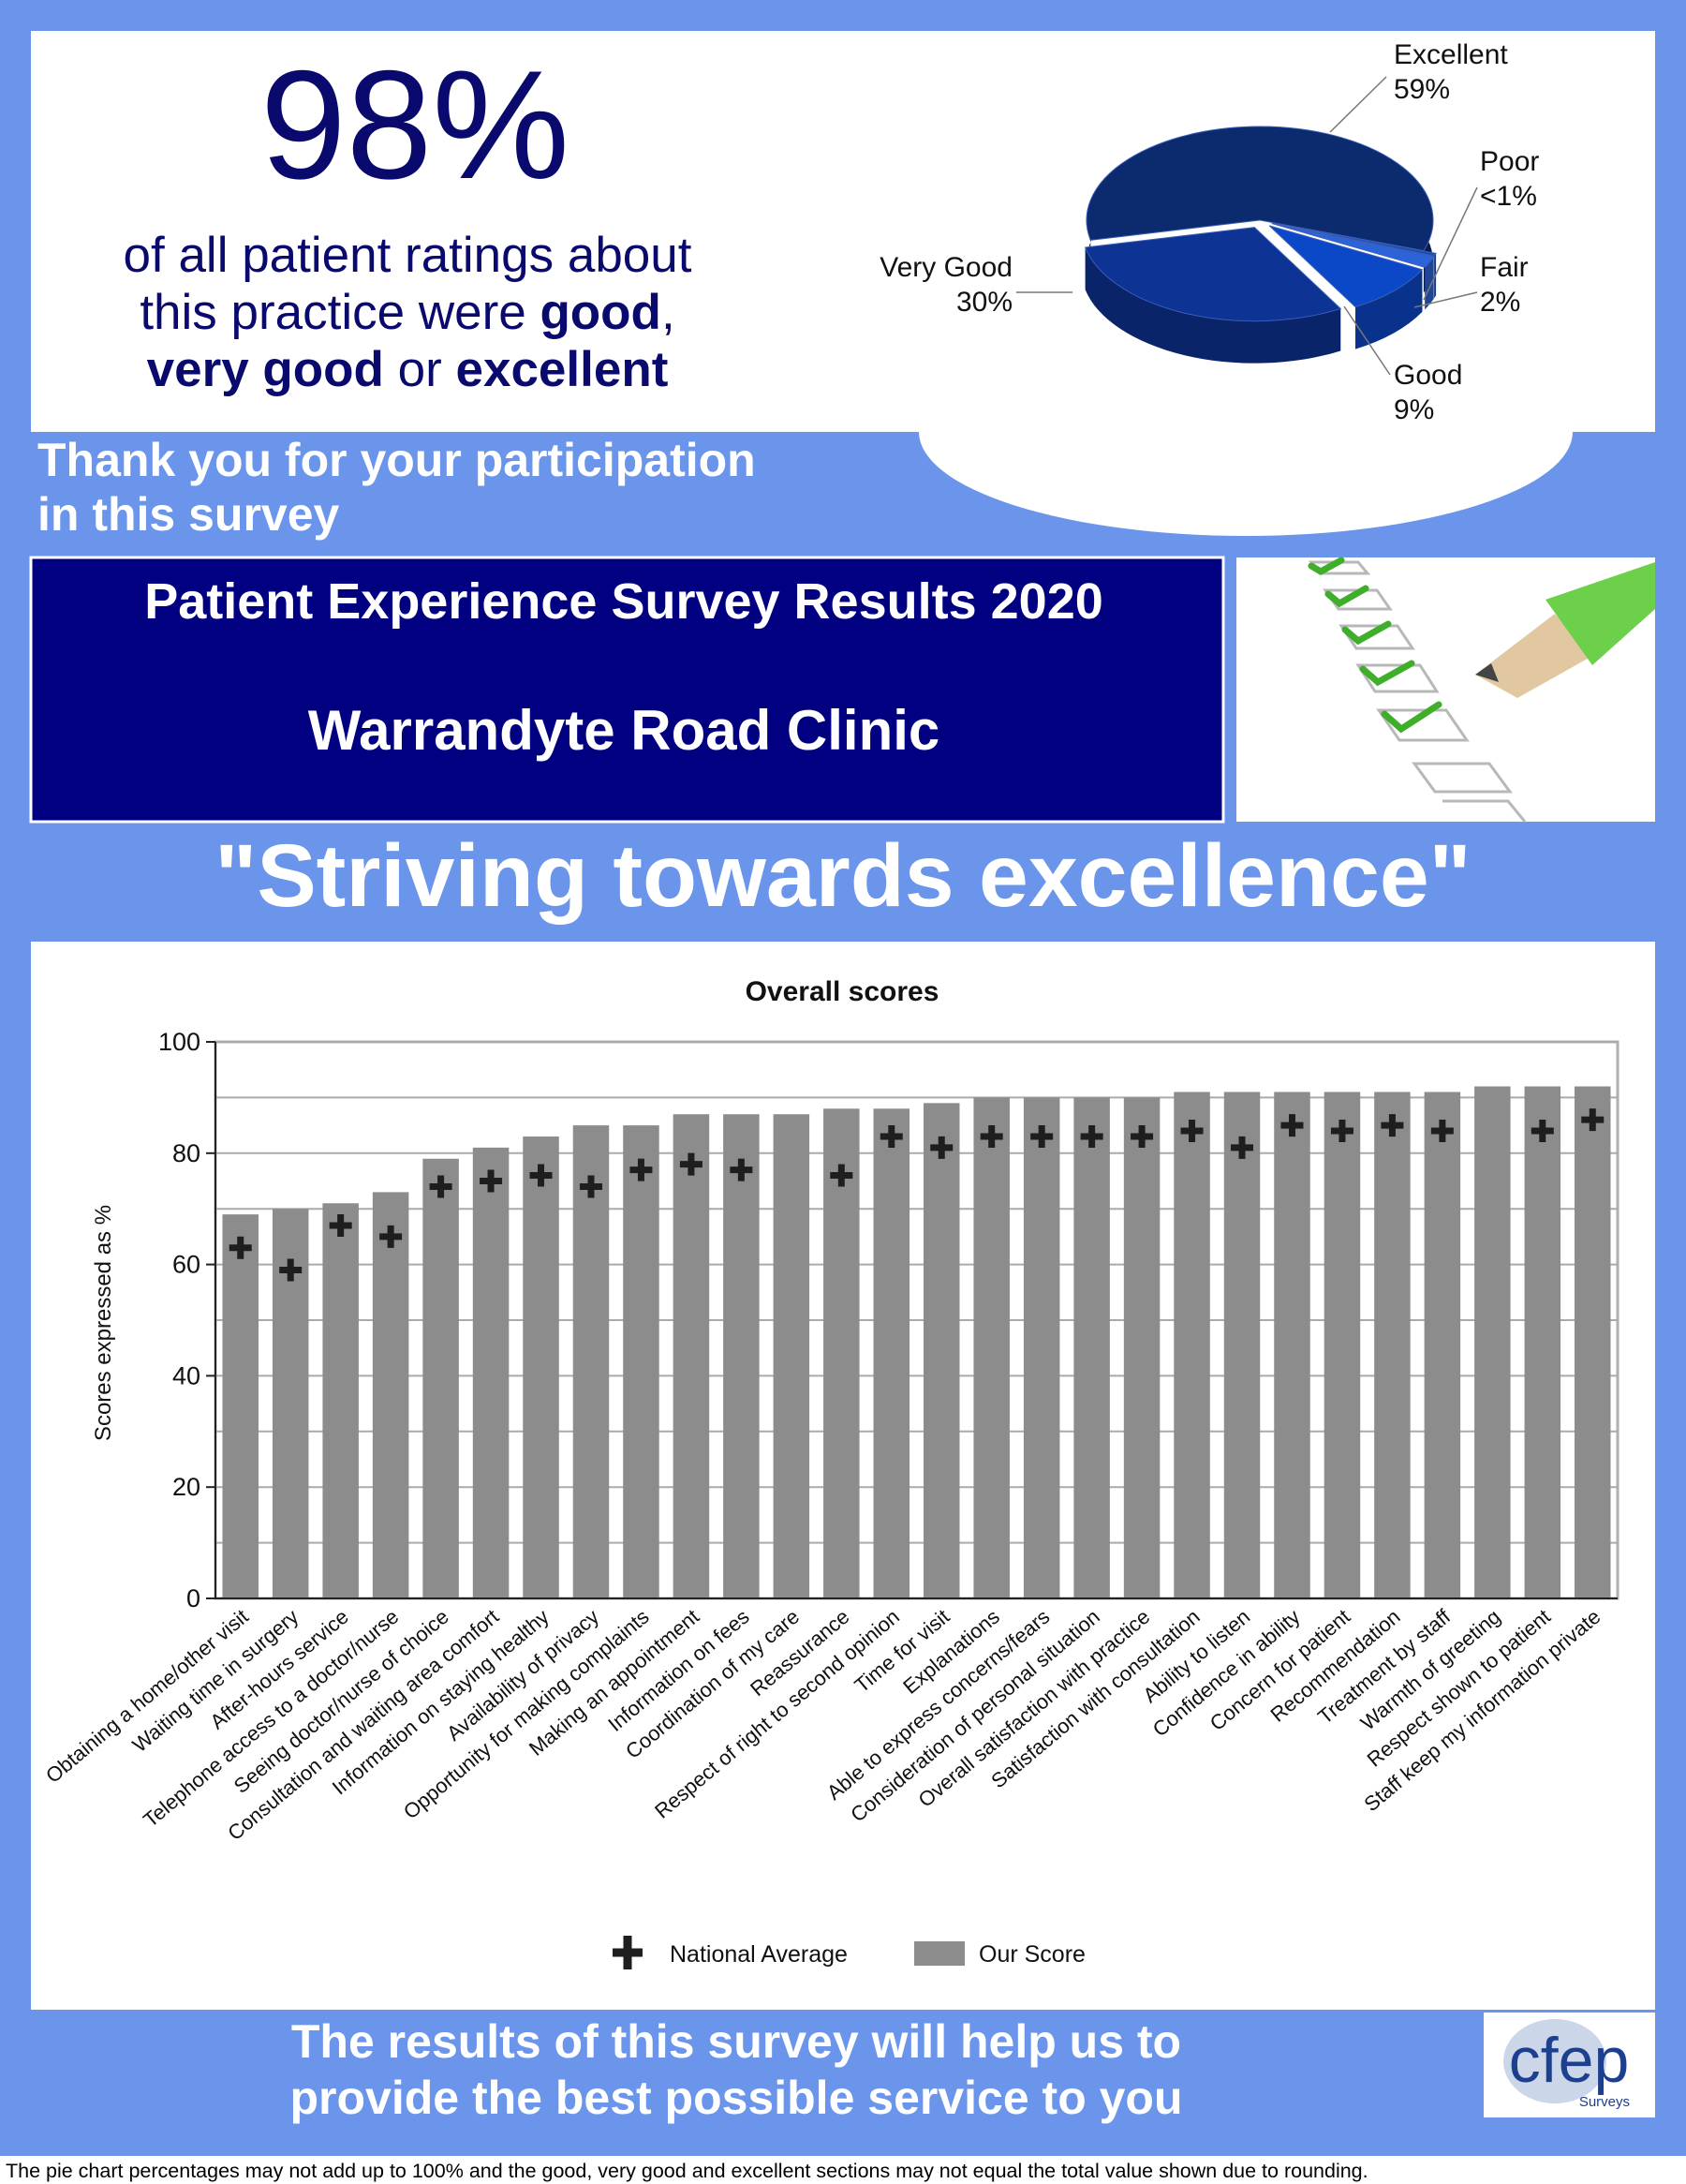 The height and width of the screenshot is (2184, 1686). What do you see at coordinates (1508, 196) in the screenshot?
I see `pie-value-label: <1%` at bounding box center [1508, 196].